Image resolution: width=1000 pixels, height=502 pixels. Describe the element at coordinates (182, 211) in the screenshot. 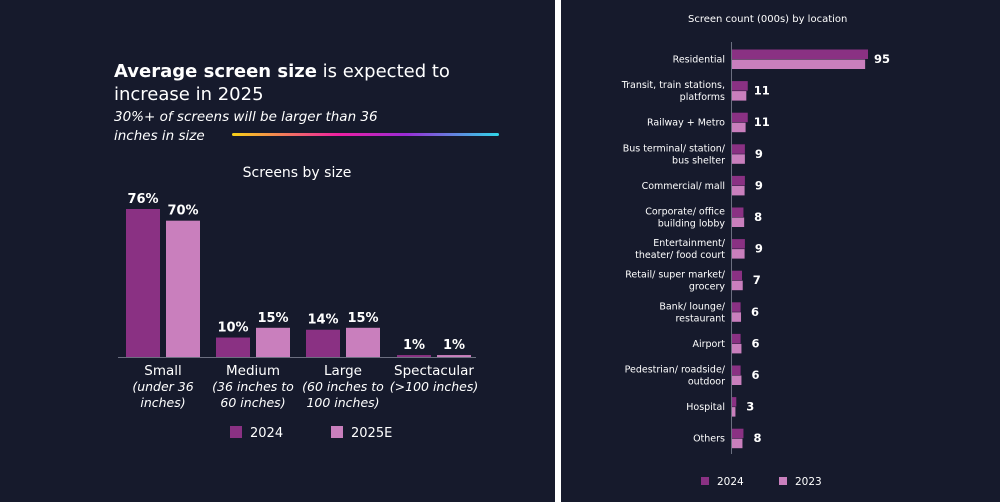

I see `data-label: 70%` at that location.